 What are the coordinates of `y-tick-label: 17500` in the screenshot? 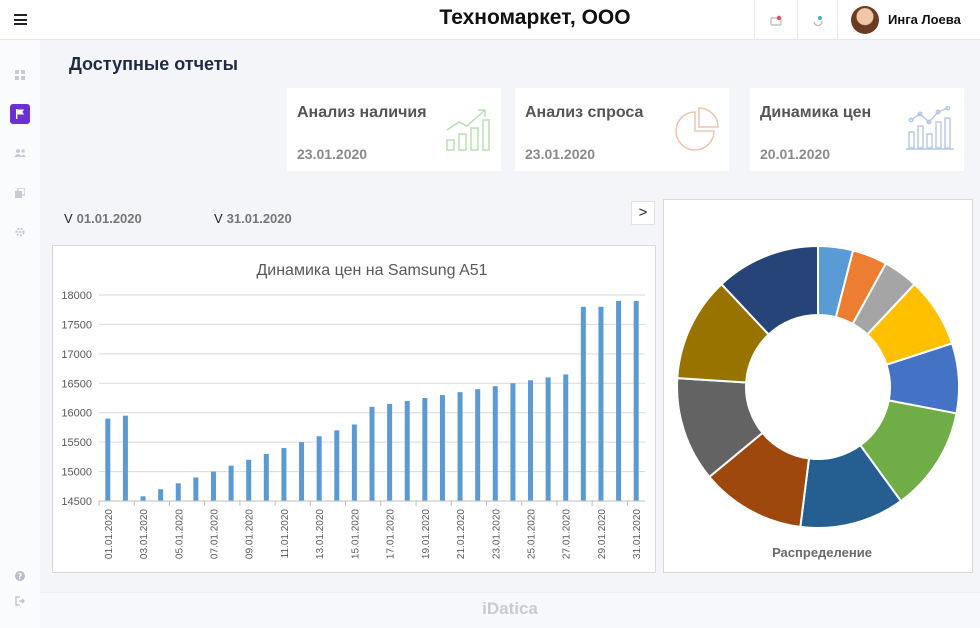 It's located at (76, 325).